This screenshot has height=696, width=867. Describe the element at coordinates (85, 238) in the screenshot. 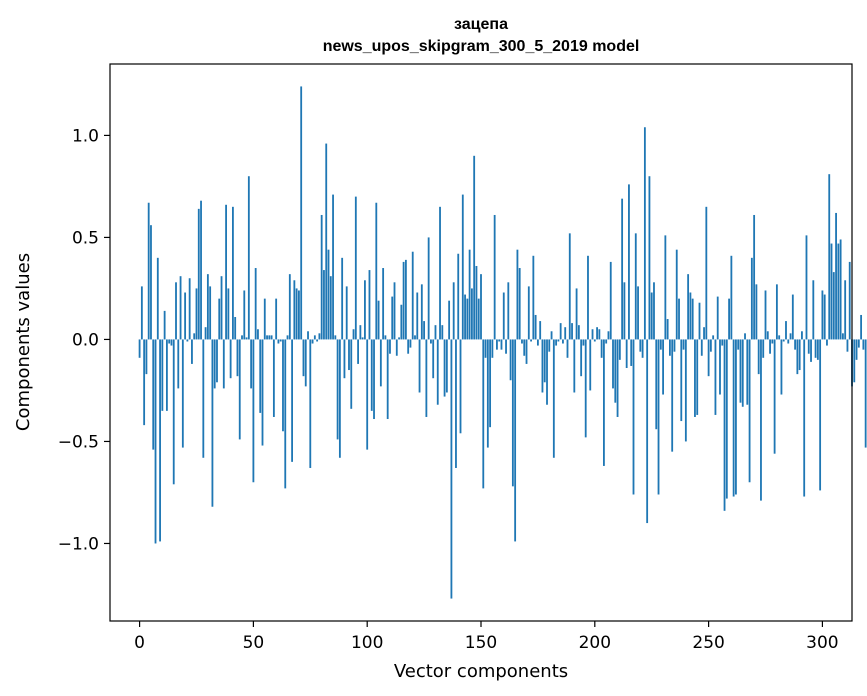

I see `y-tick-label: 0.5` at that location.